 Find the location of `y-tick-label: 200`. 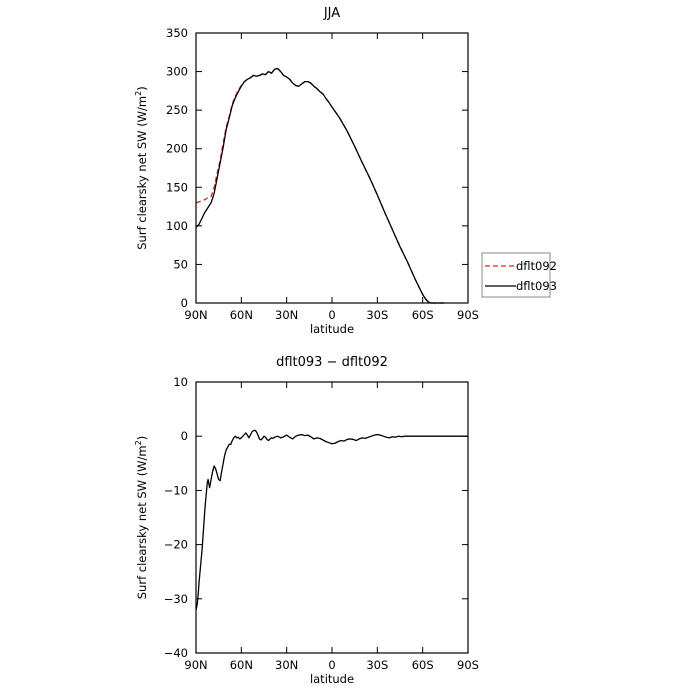

y-tick-label: 200 is located at coordinates (177, 149).